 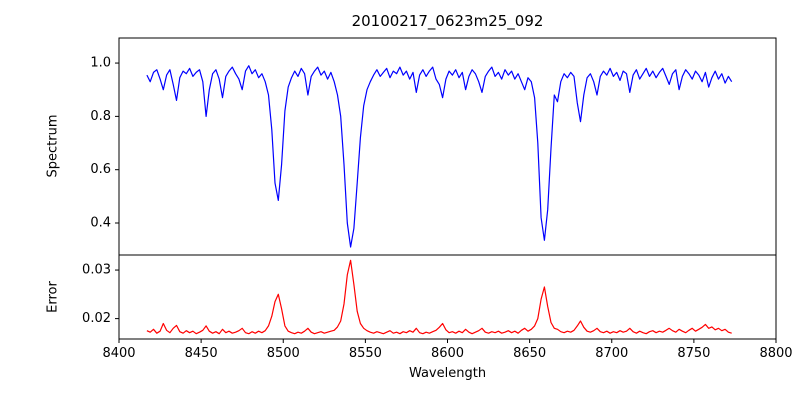 I want to click on error-y-tick-label: 0.02, so click(x=96, y=318).